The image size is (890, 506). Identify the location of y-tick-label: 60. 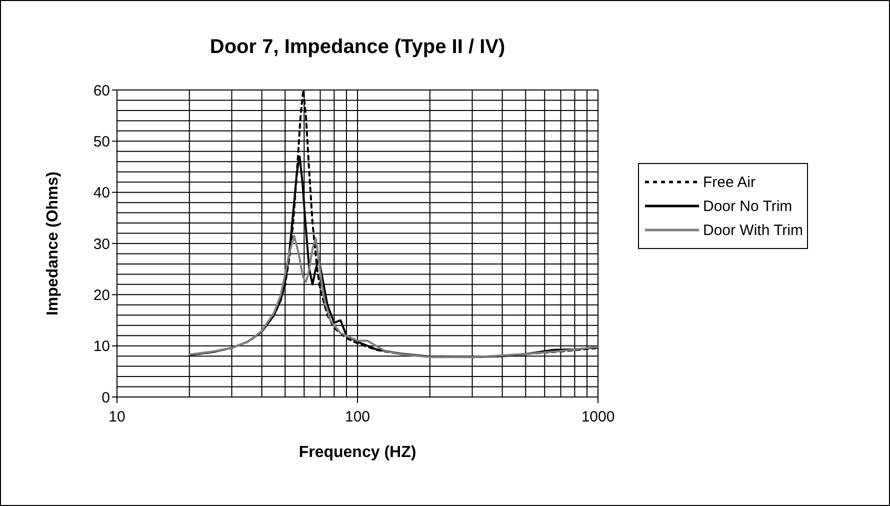
(101, 91).